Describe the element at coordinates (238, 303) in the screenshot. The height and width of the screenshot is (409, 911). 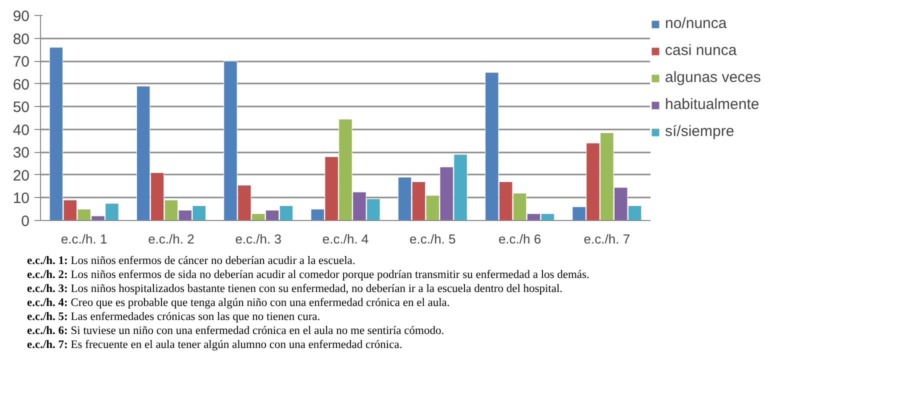
I see `text: e.c./h. 4: Creo que es probable que tenga algún niño con una enfermedad crónica en el aula.` at that location.